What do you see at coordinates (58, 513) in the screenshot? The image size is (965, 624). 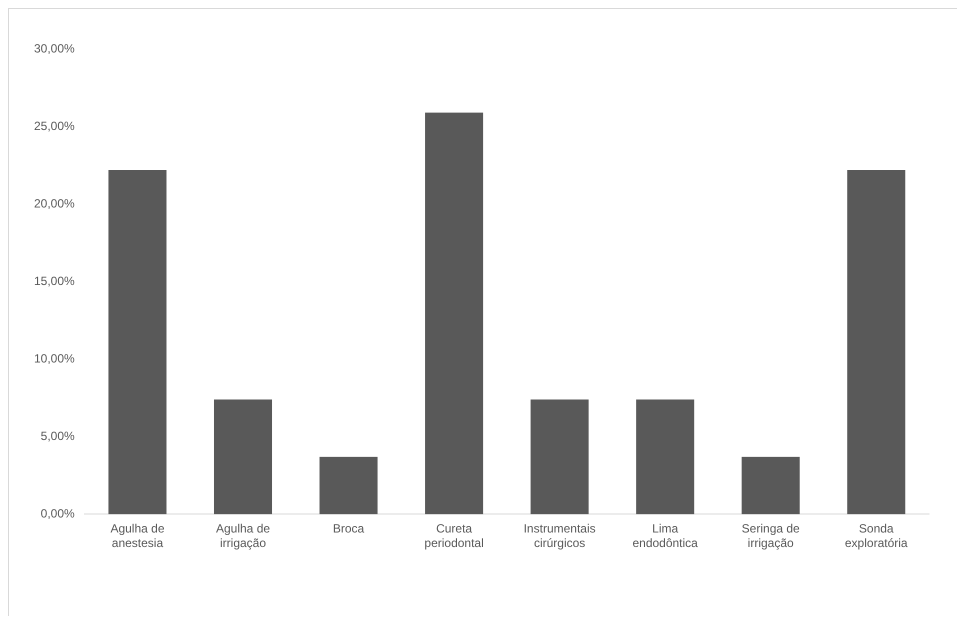 I see `y-tick-label: 0,00%` at bounding box center [58, 513].